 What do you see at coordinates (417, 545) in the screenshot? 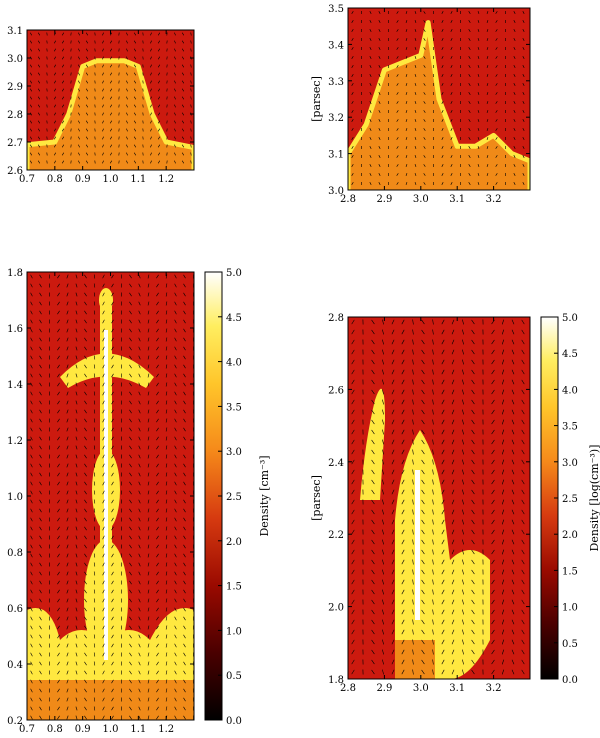
I see `density-blob` at bounding box center [417, 545].